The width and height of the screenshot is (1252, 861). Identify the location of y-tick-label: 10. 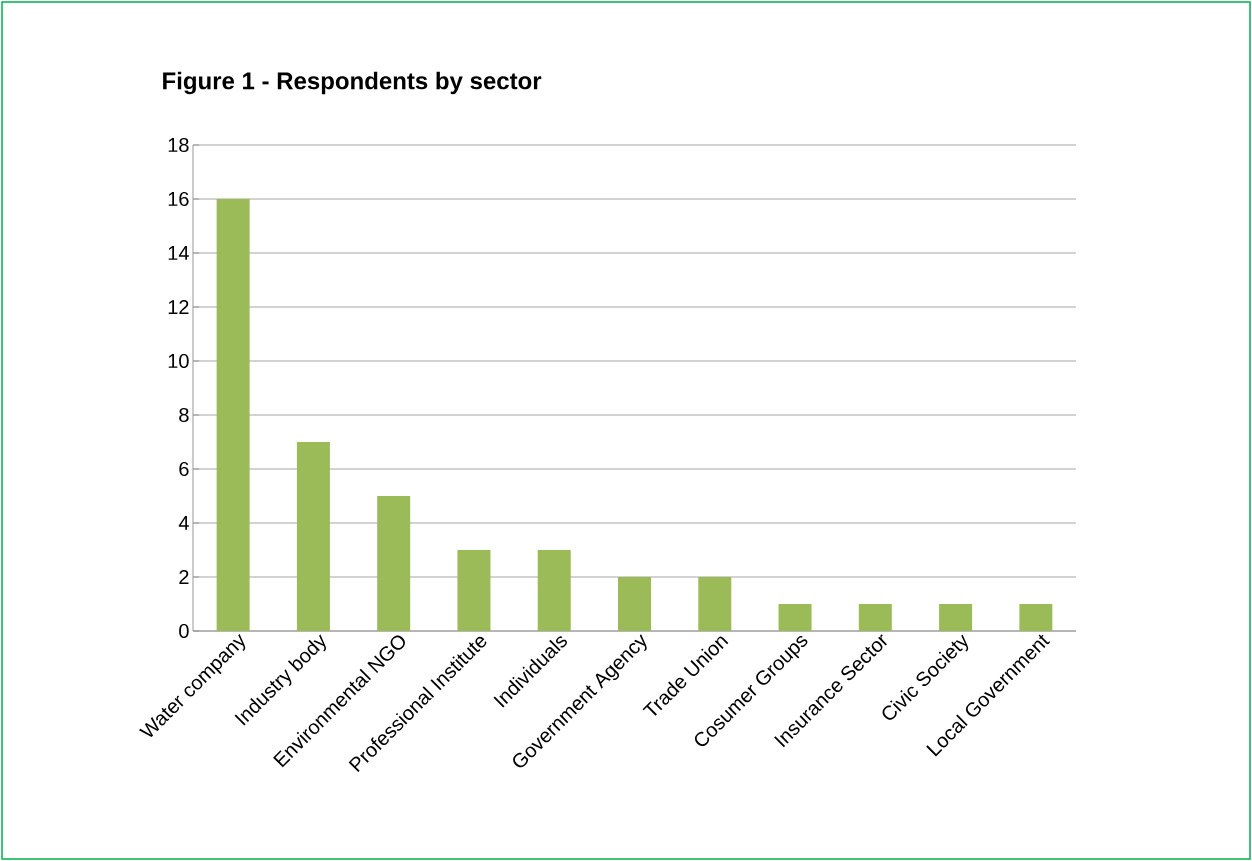
(178, 361).